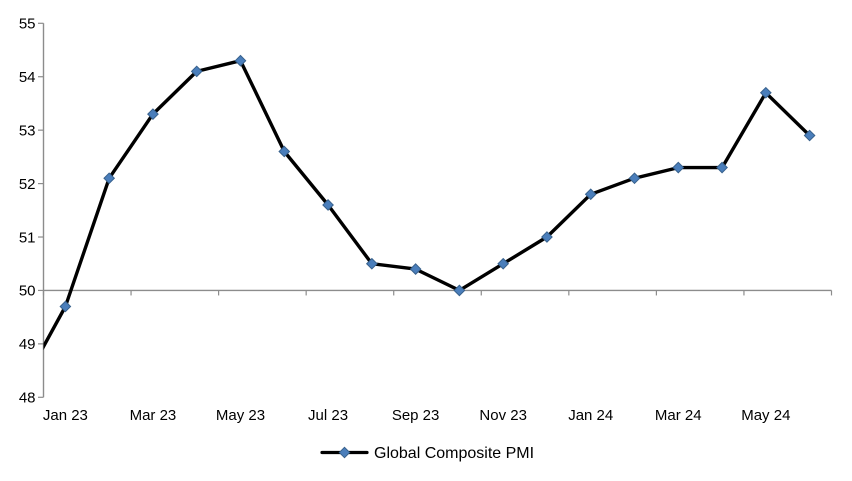 The width and height of the screenshot is (852, 481). What do you see at coordinates (32, 211) in the screenshot?
I see `y-axis: 48 49 50 51 52 53 54 55` at bounding box center [32, 211].